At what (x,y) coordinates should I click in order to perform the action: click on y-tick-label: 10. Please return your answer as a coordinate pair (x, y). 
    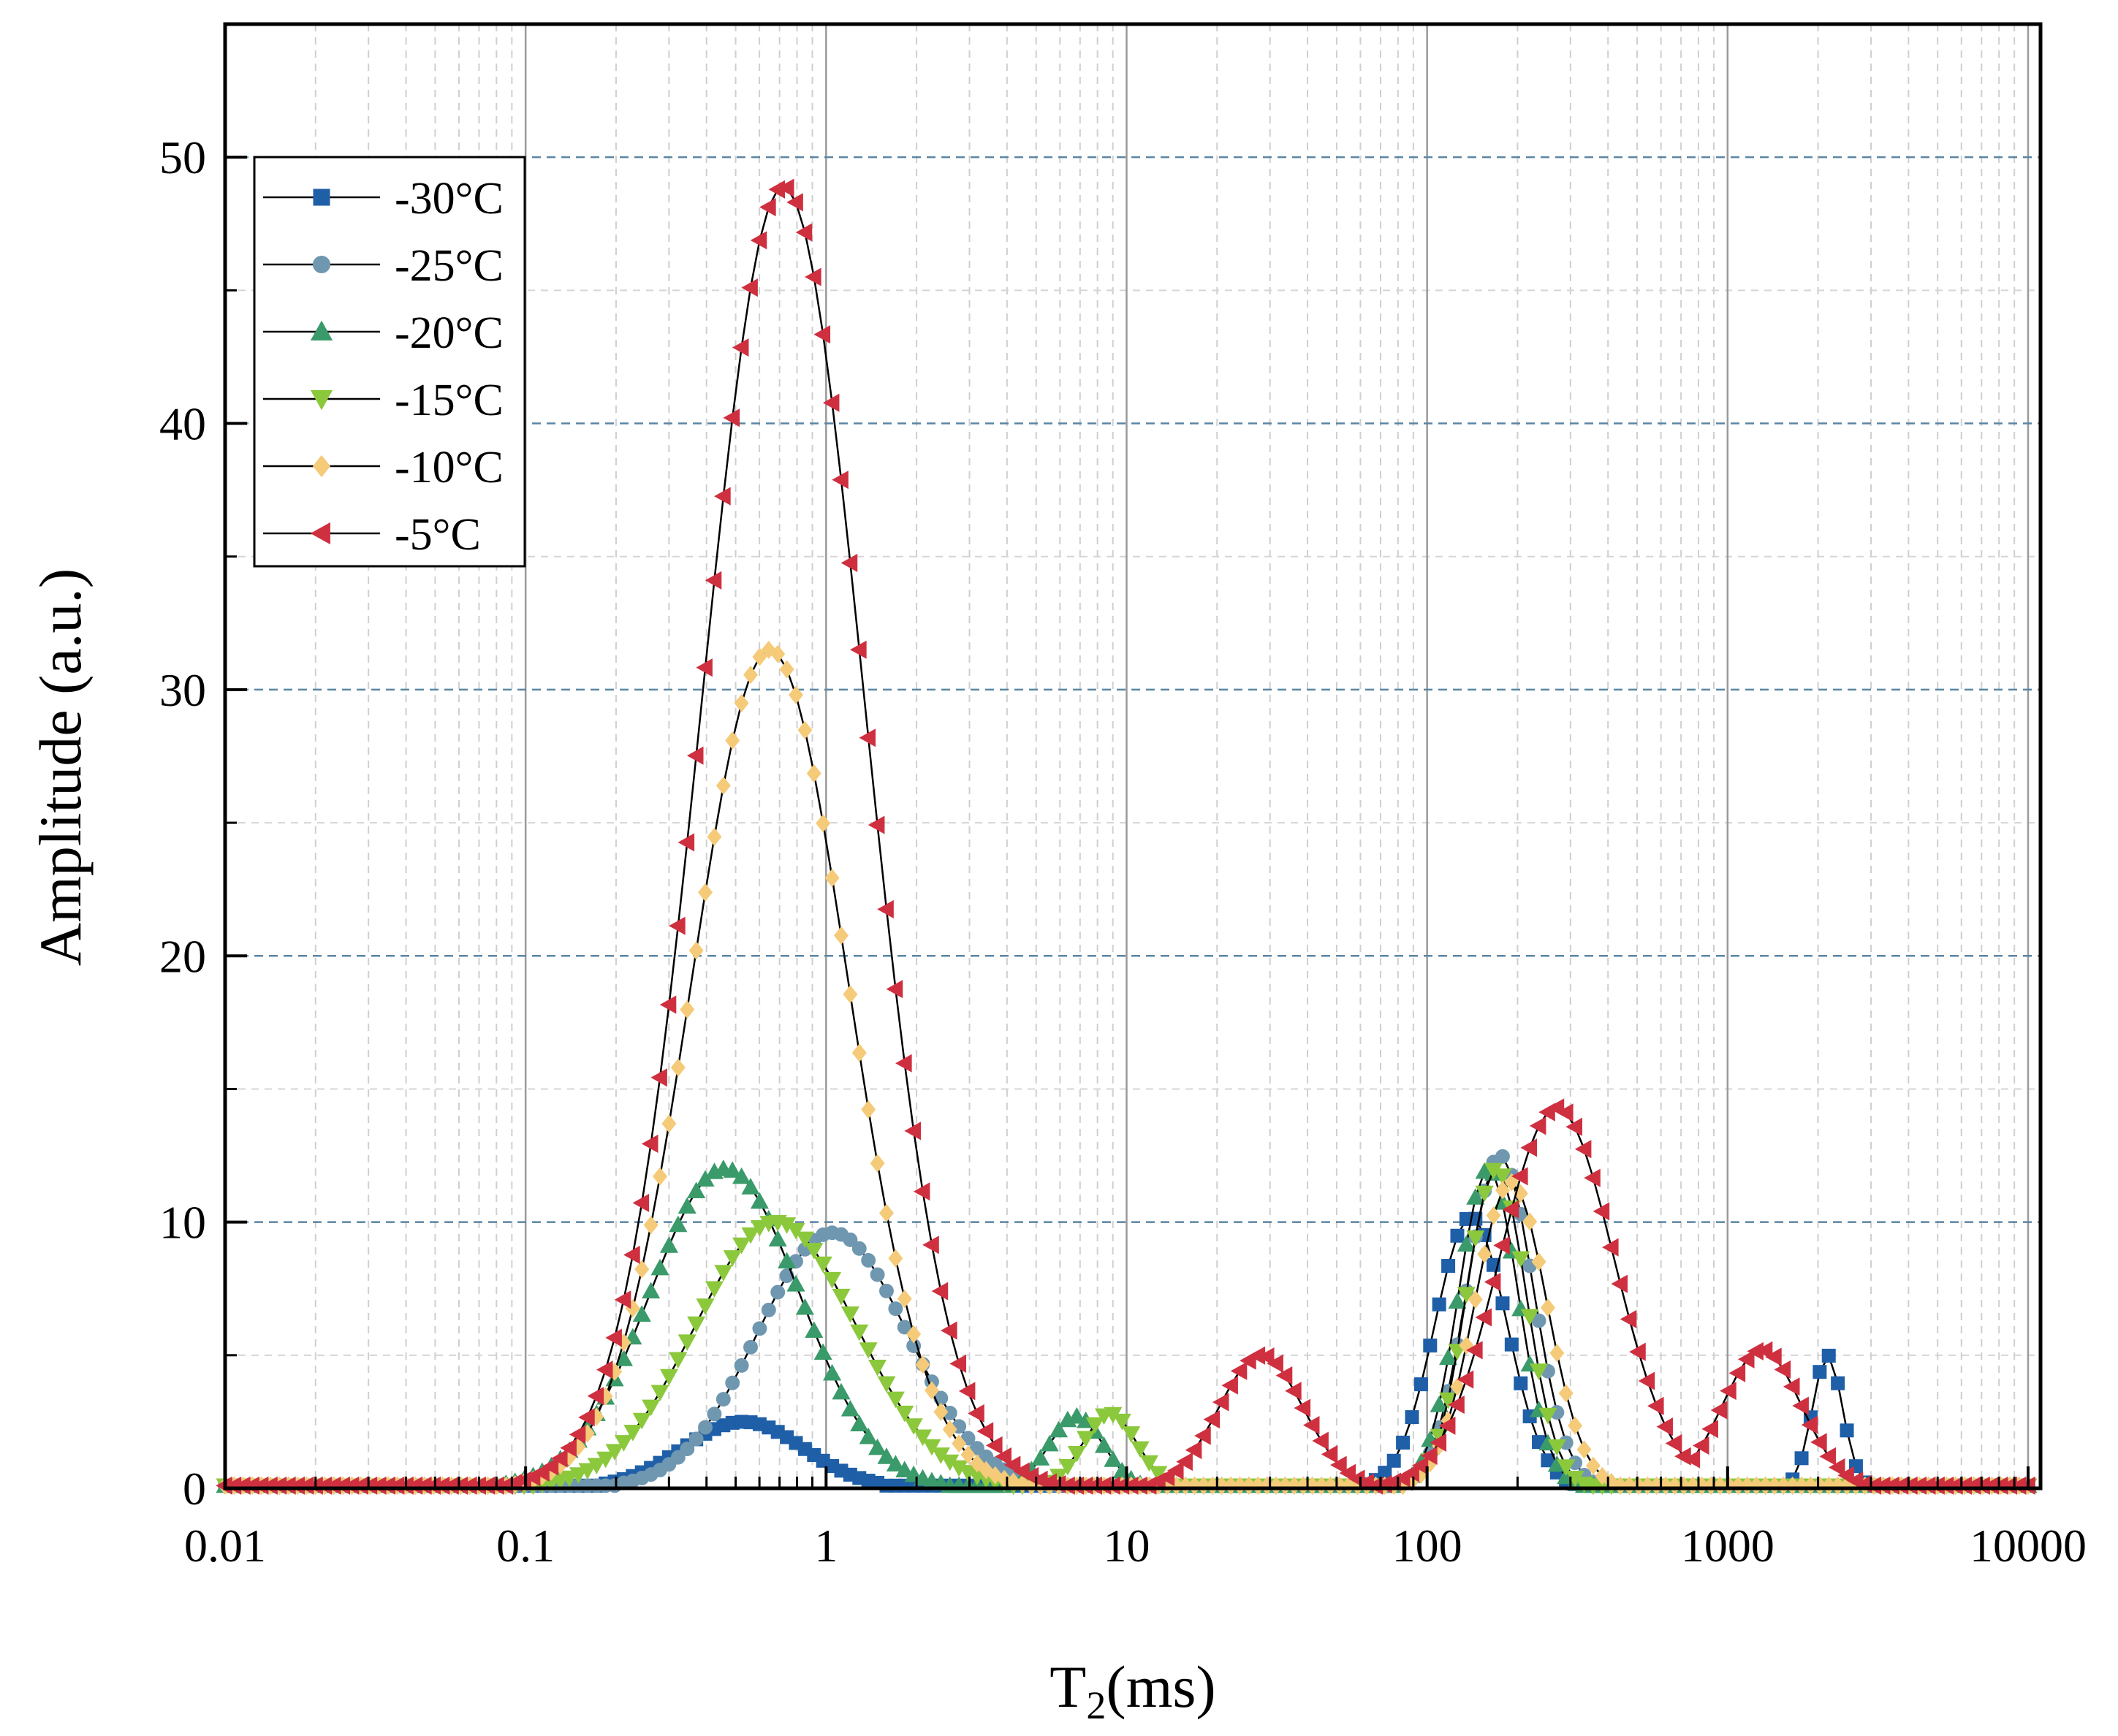
    Looking at the image, I should click on (182, 1223).